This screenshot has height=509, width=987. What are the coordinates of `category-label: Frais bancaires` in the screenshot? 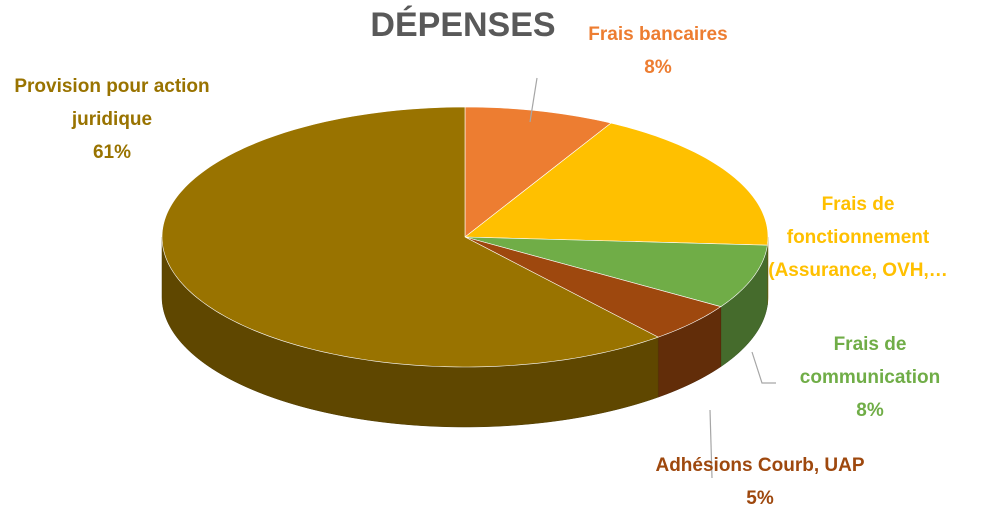 It's located at (658, 34).